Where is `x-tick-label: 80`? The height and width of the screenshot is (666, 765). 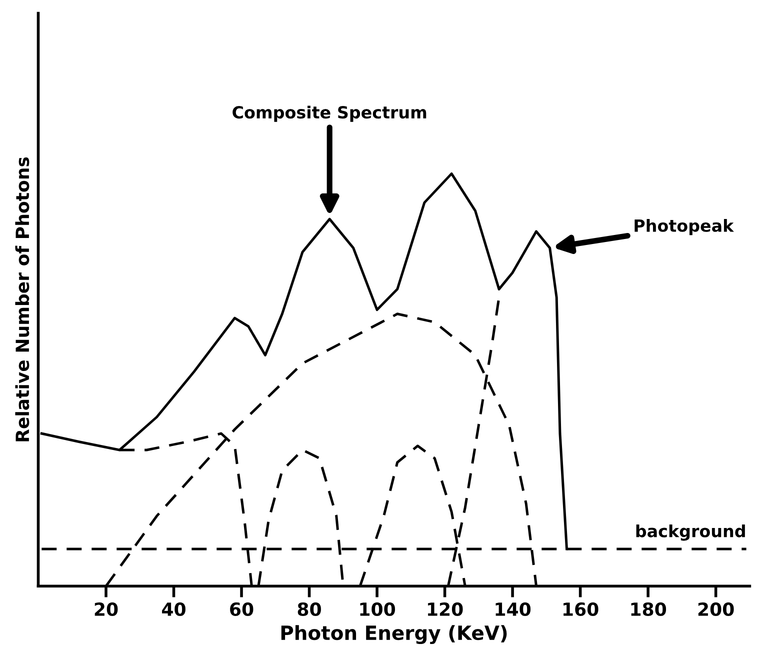
x-tick-label: 80 is located at coordinates (309, 609).